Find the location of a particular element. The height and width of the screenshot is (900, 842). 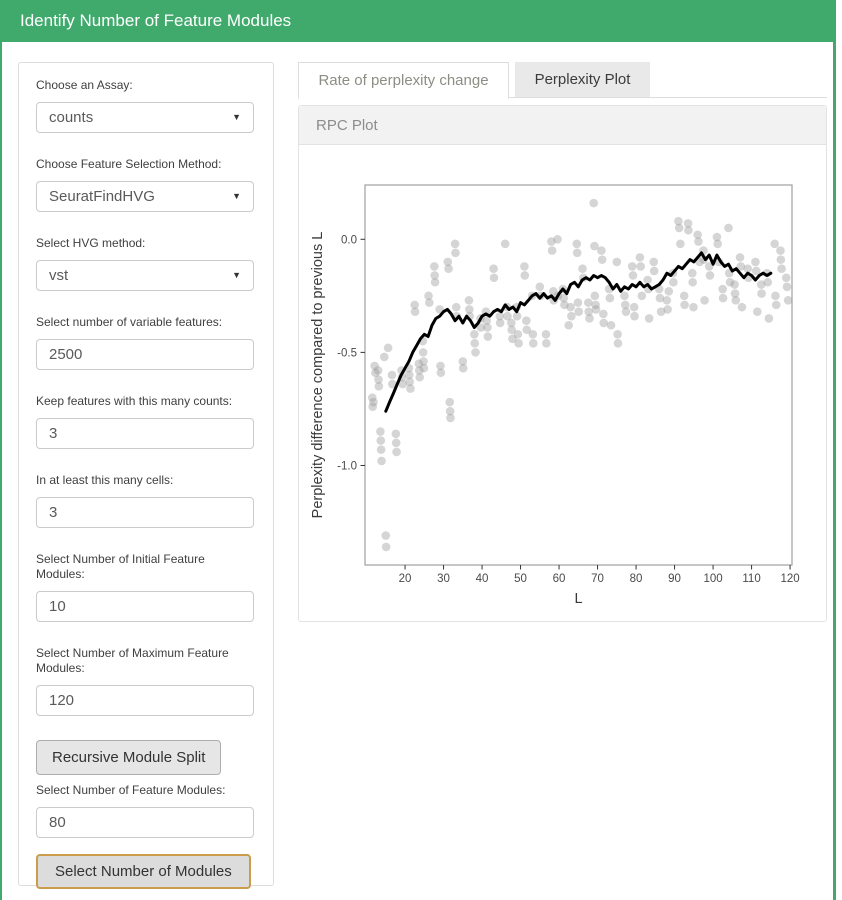

svg-text: 30 is located at coordinates (443, 579).